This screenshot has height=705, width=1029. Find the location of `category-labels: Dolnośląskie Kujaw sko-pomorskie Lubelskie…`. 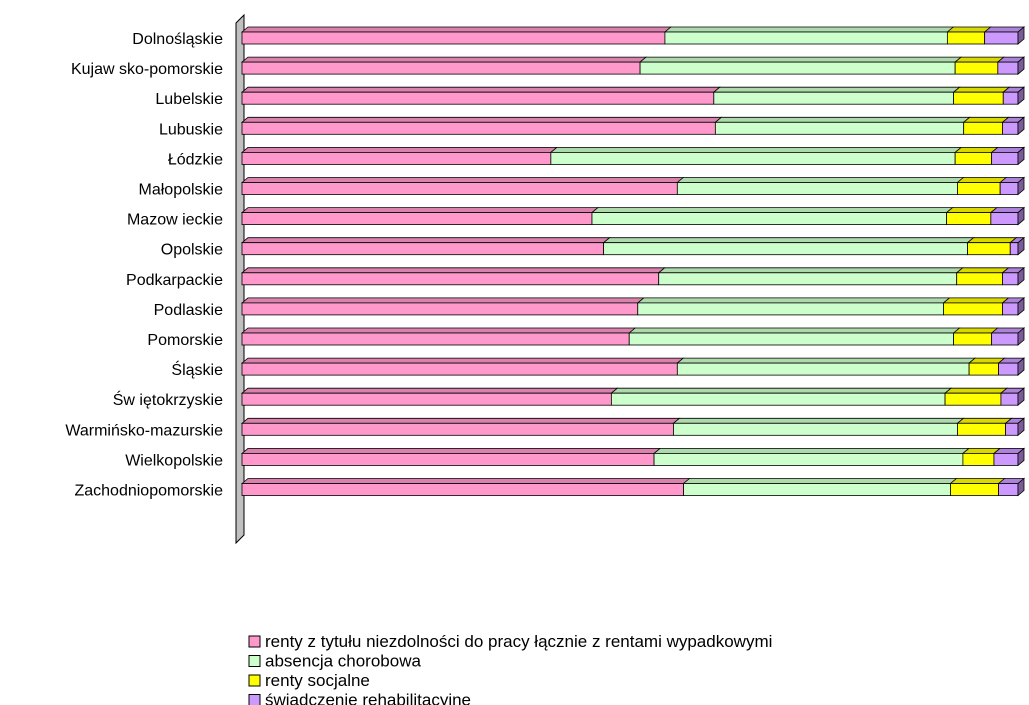

category-labels: Dolnośląskie Kujaw sko-pomorskie Lubelskie… is located at coordinates (144, 265).